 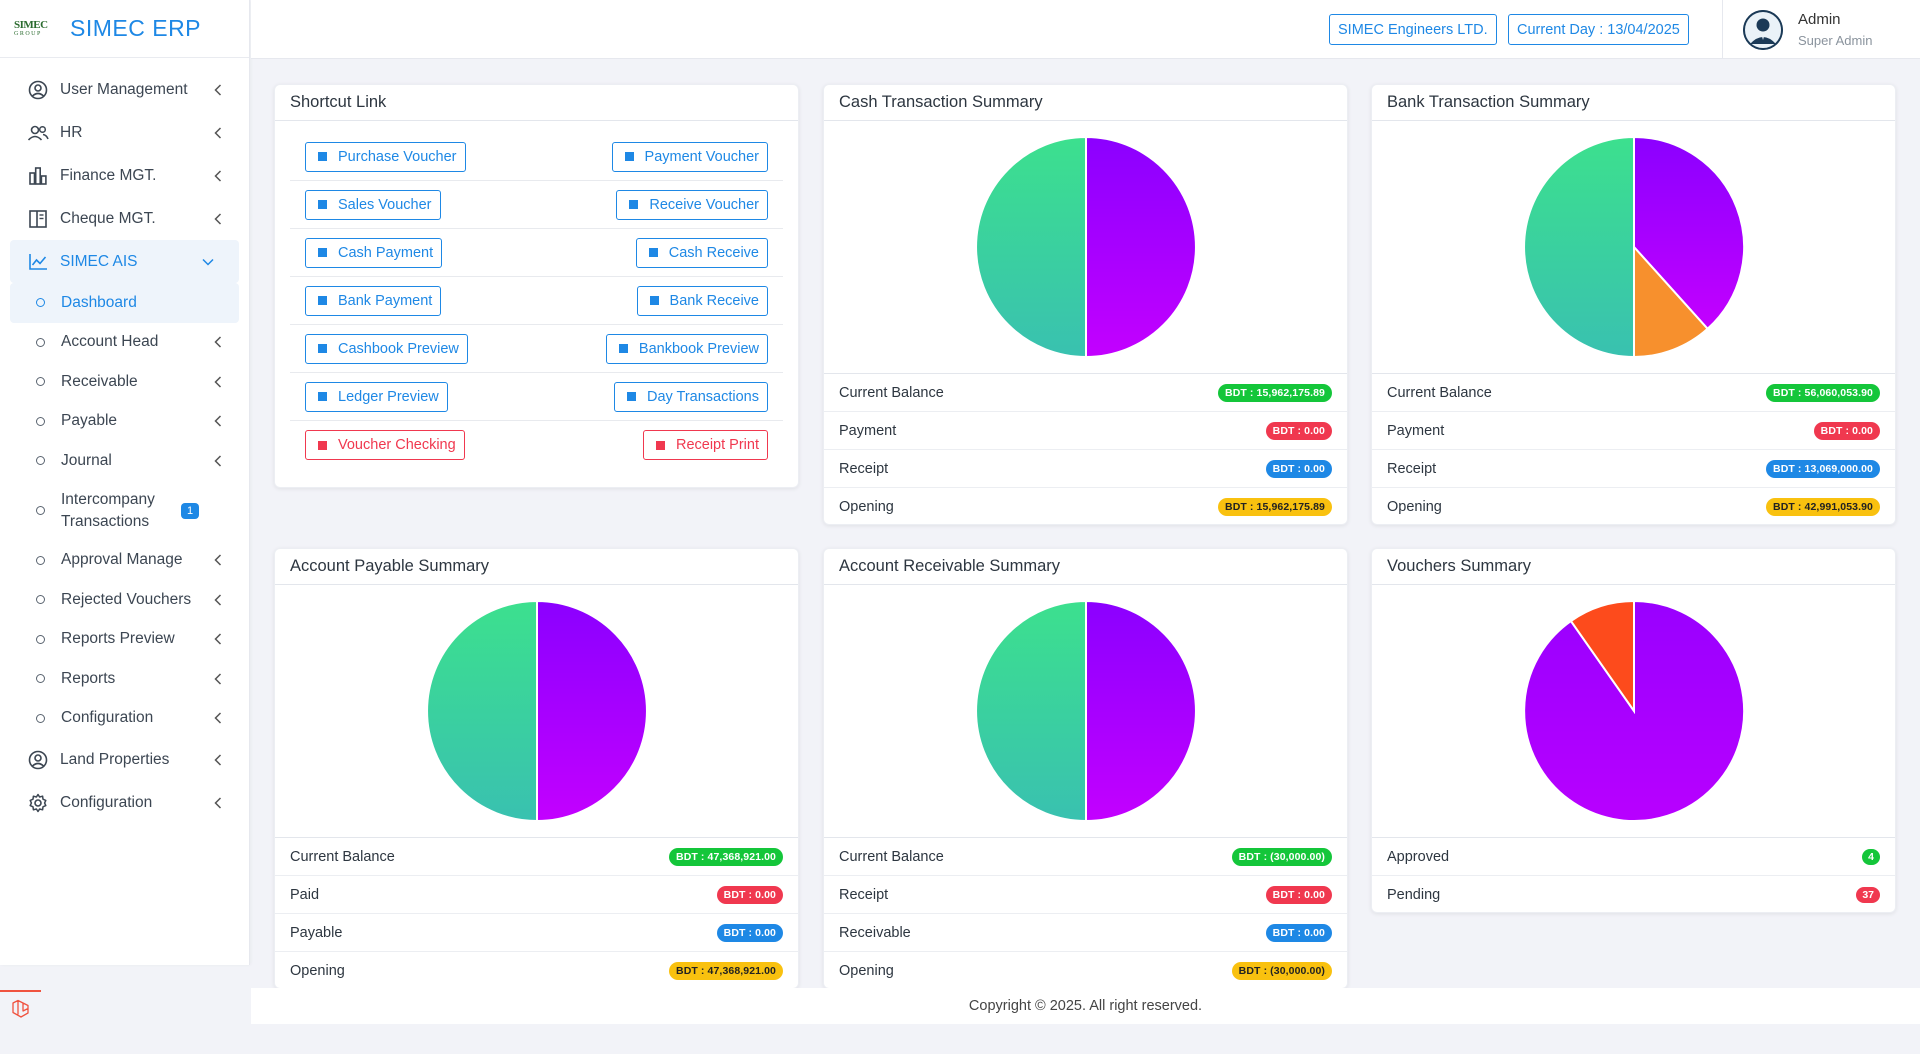 I want to click on sidebar-subitem-payable: Payable, so click(x=124, y=422).